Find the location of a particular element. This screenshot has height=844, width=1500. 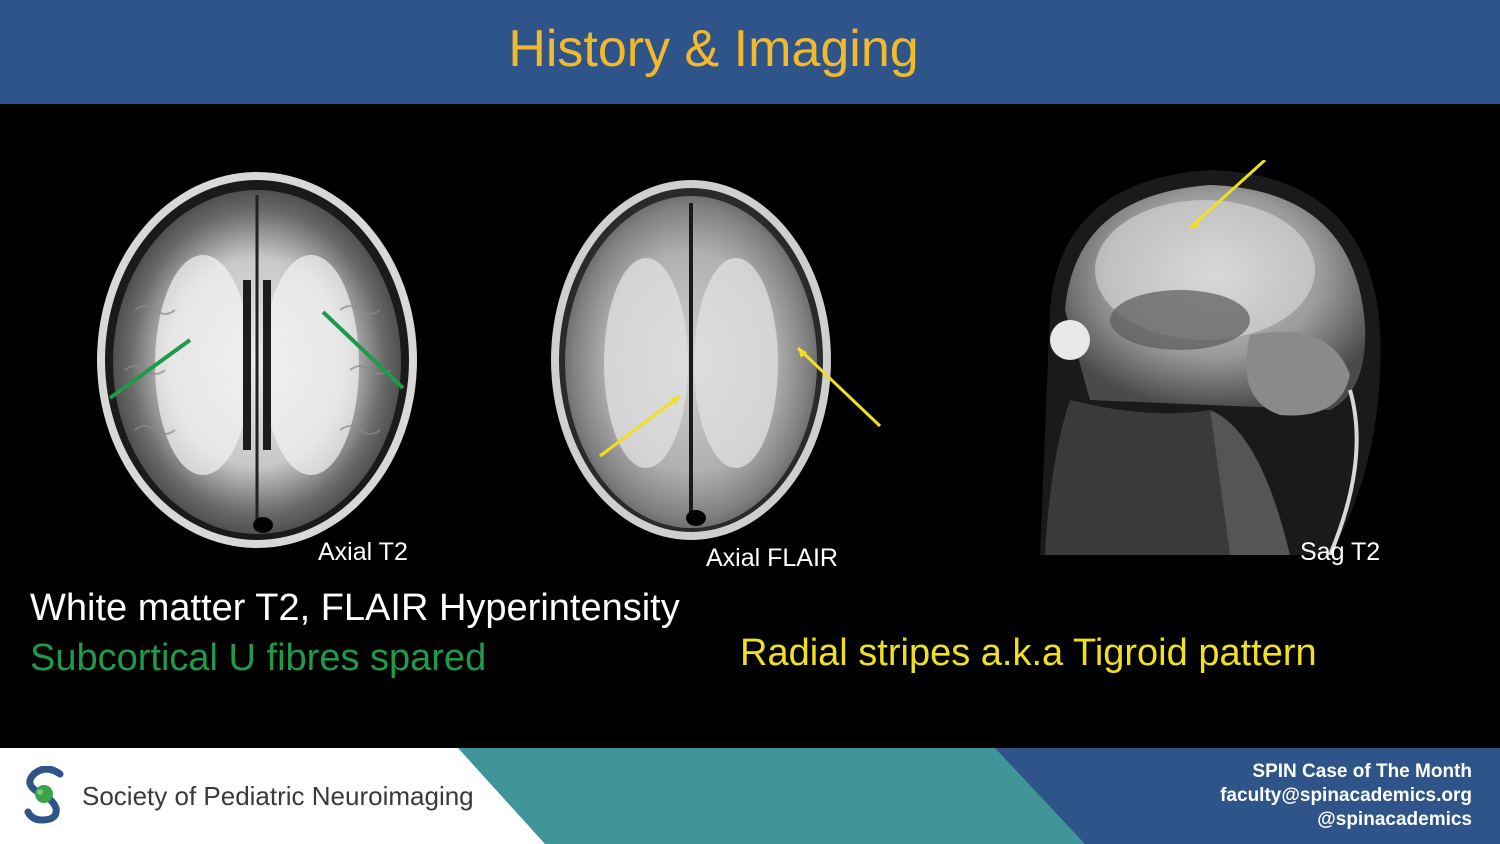

image-label-axial-t2: Axial T2 is located at coordinates (363, 552).